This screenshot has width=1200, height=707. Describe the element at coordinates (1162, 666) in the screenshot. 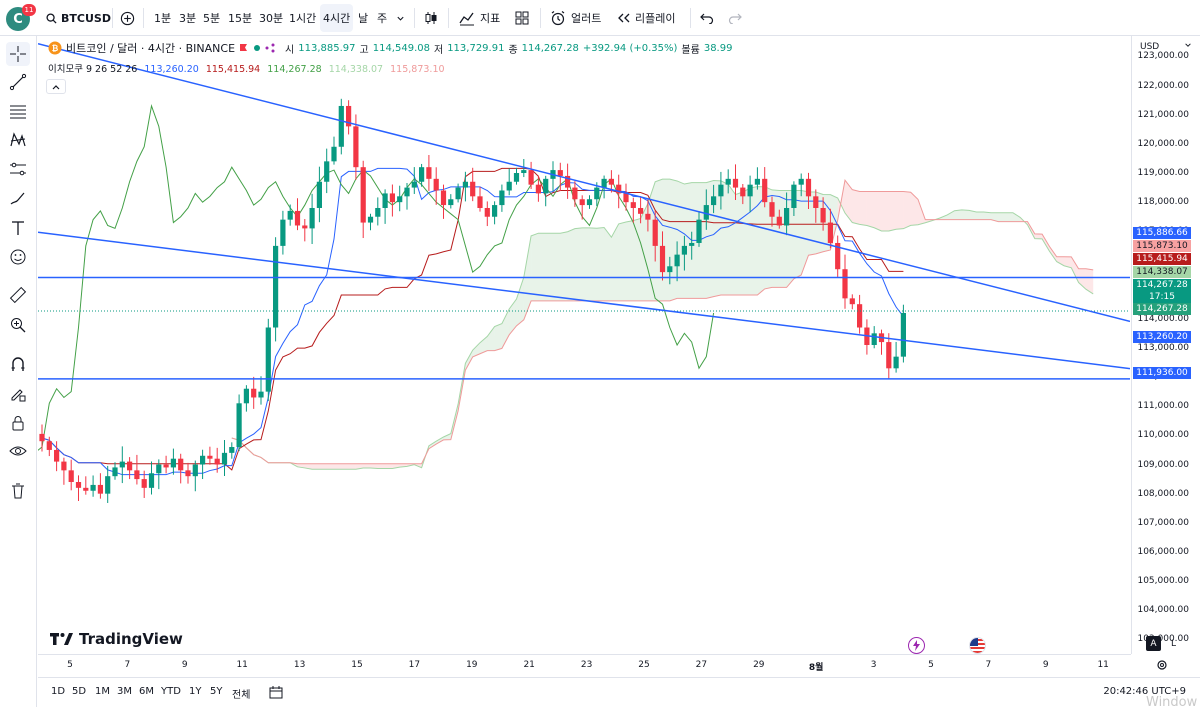

I see `time-axis-settings` at that location.